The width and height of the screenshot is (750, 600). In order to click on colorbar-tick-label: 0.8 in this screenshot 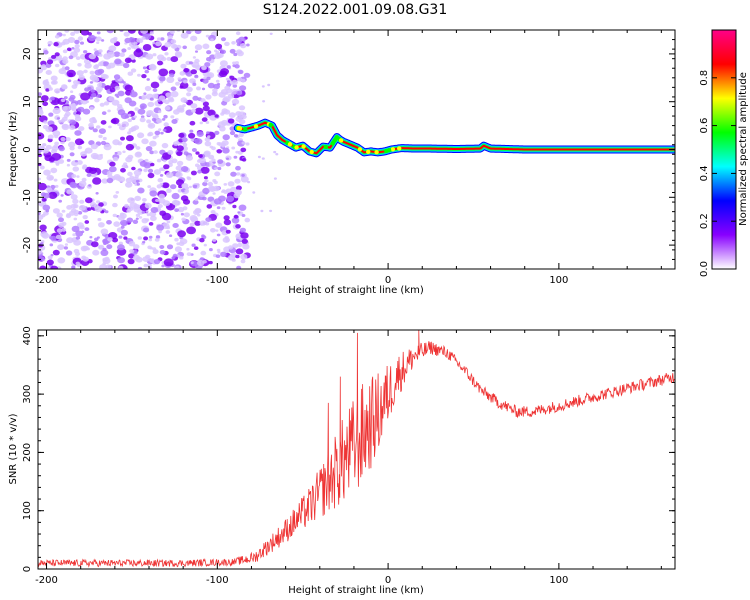, I will do `click(704, 78)`.